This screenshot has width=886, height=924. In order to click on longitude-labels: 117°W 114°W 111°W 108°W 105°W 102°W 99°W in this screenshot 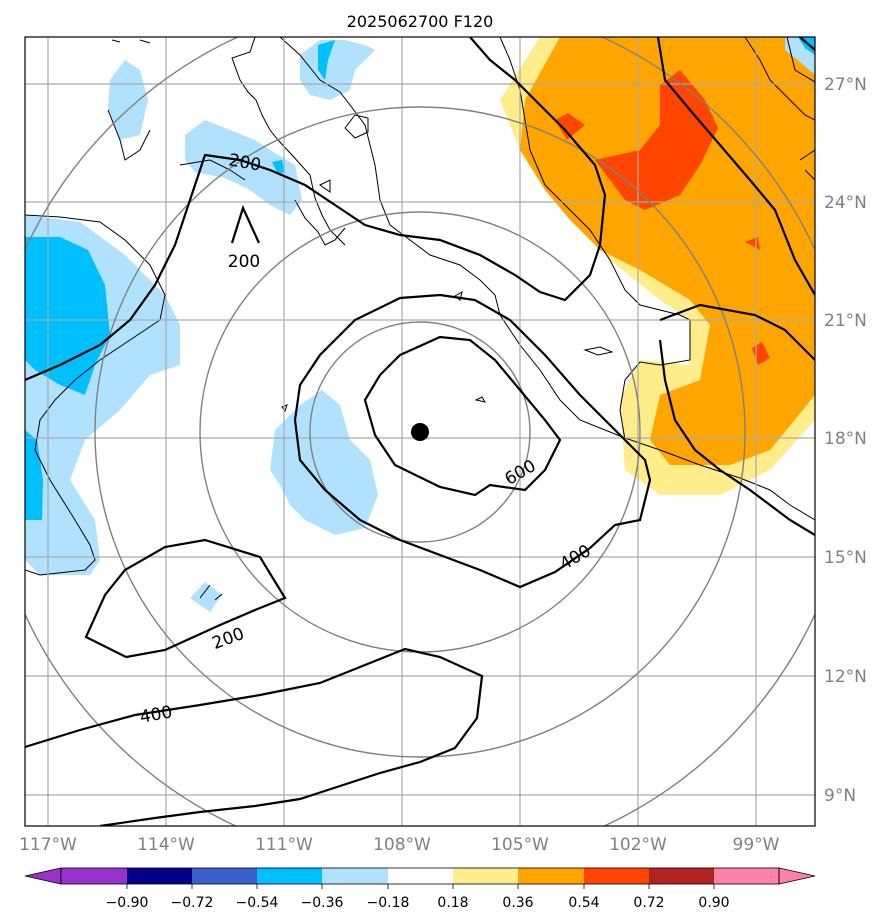, I will do `click(399, 845)`.